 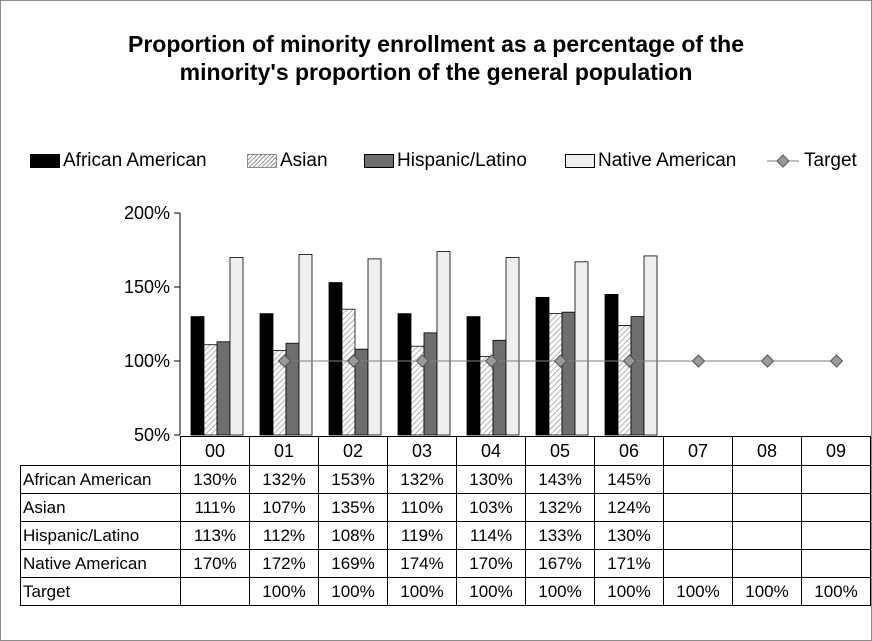 I want to click on legend-item-native-american: Native American, so click(x=650, y=161).